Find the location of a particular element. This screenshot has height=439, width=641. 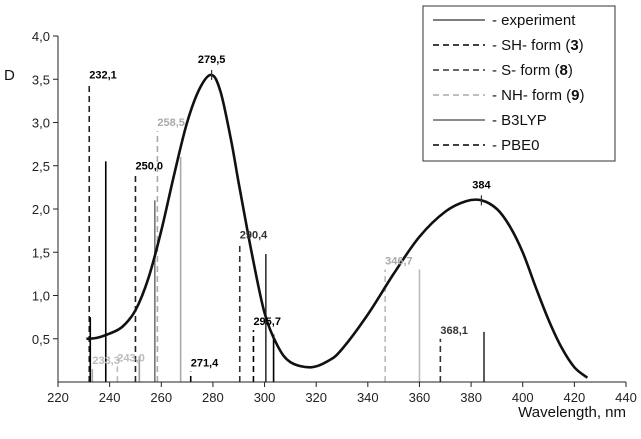

transition-label: 295,7 is located at coordinates (267, 322).